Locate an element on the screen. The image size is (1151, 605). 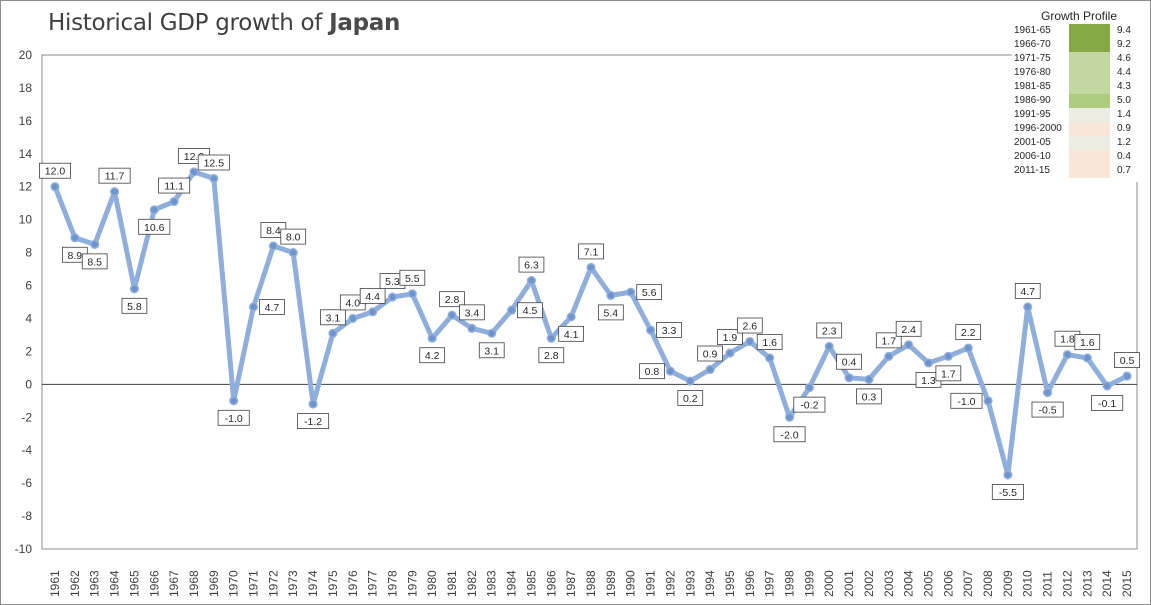
x-tick-label: 1976 is located at coordinates (353, 583).